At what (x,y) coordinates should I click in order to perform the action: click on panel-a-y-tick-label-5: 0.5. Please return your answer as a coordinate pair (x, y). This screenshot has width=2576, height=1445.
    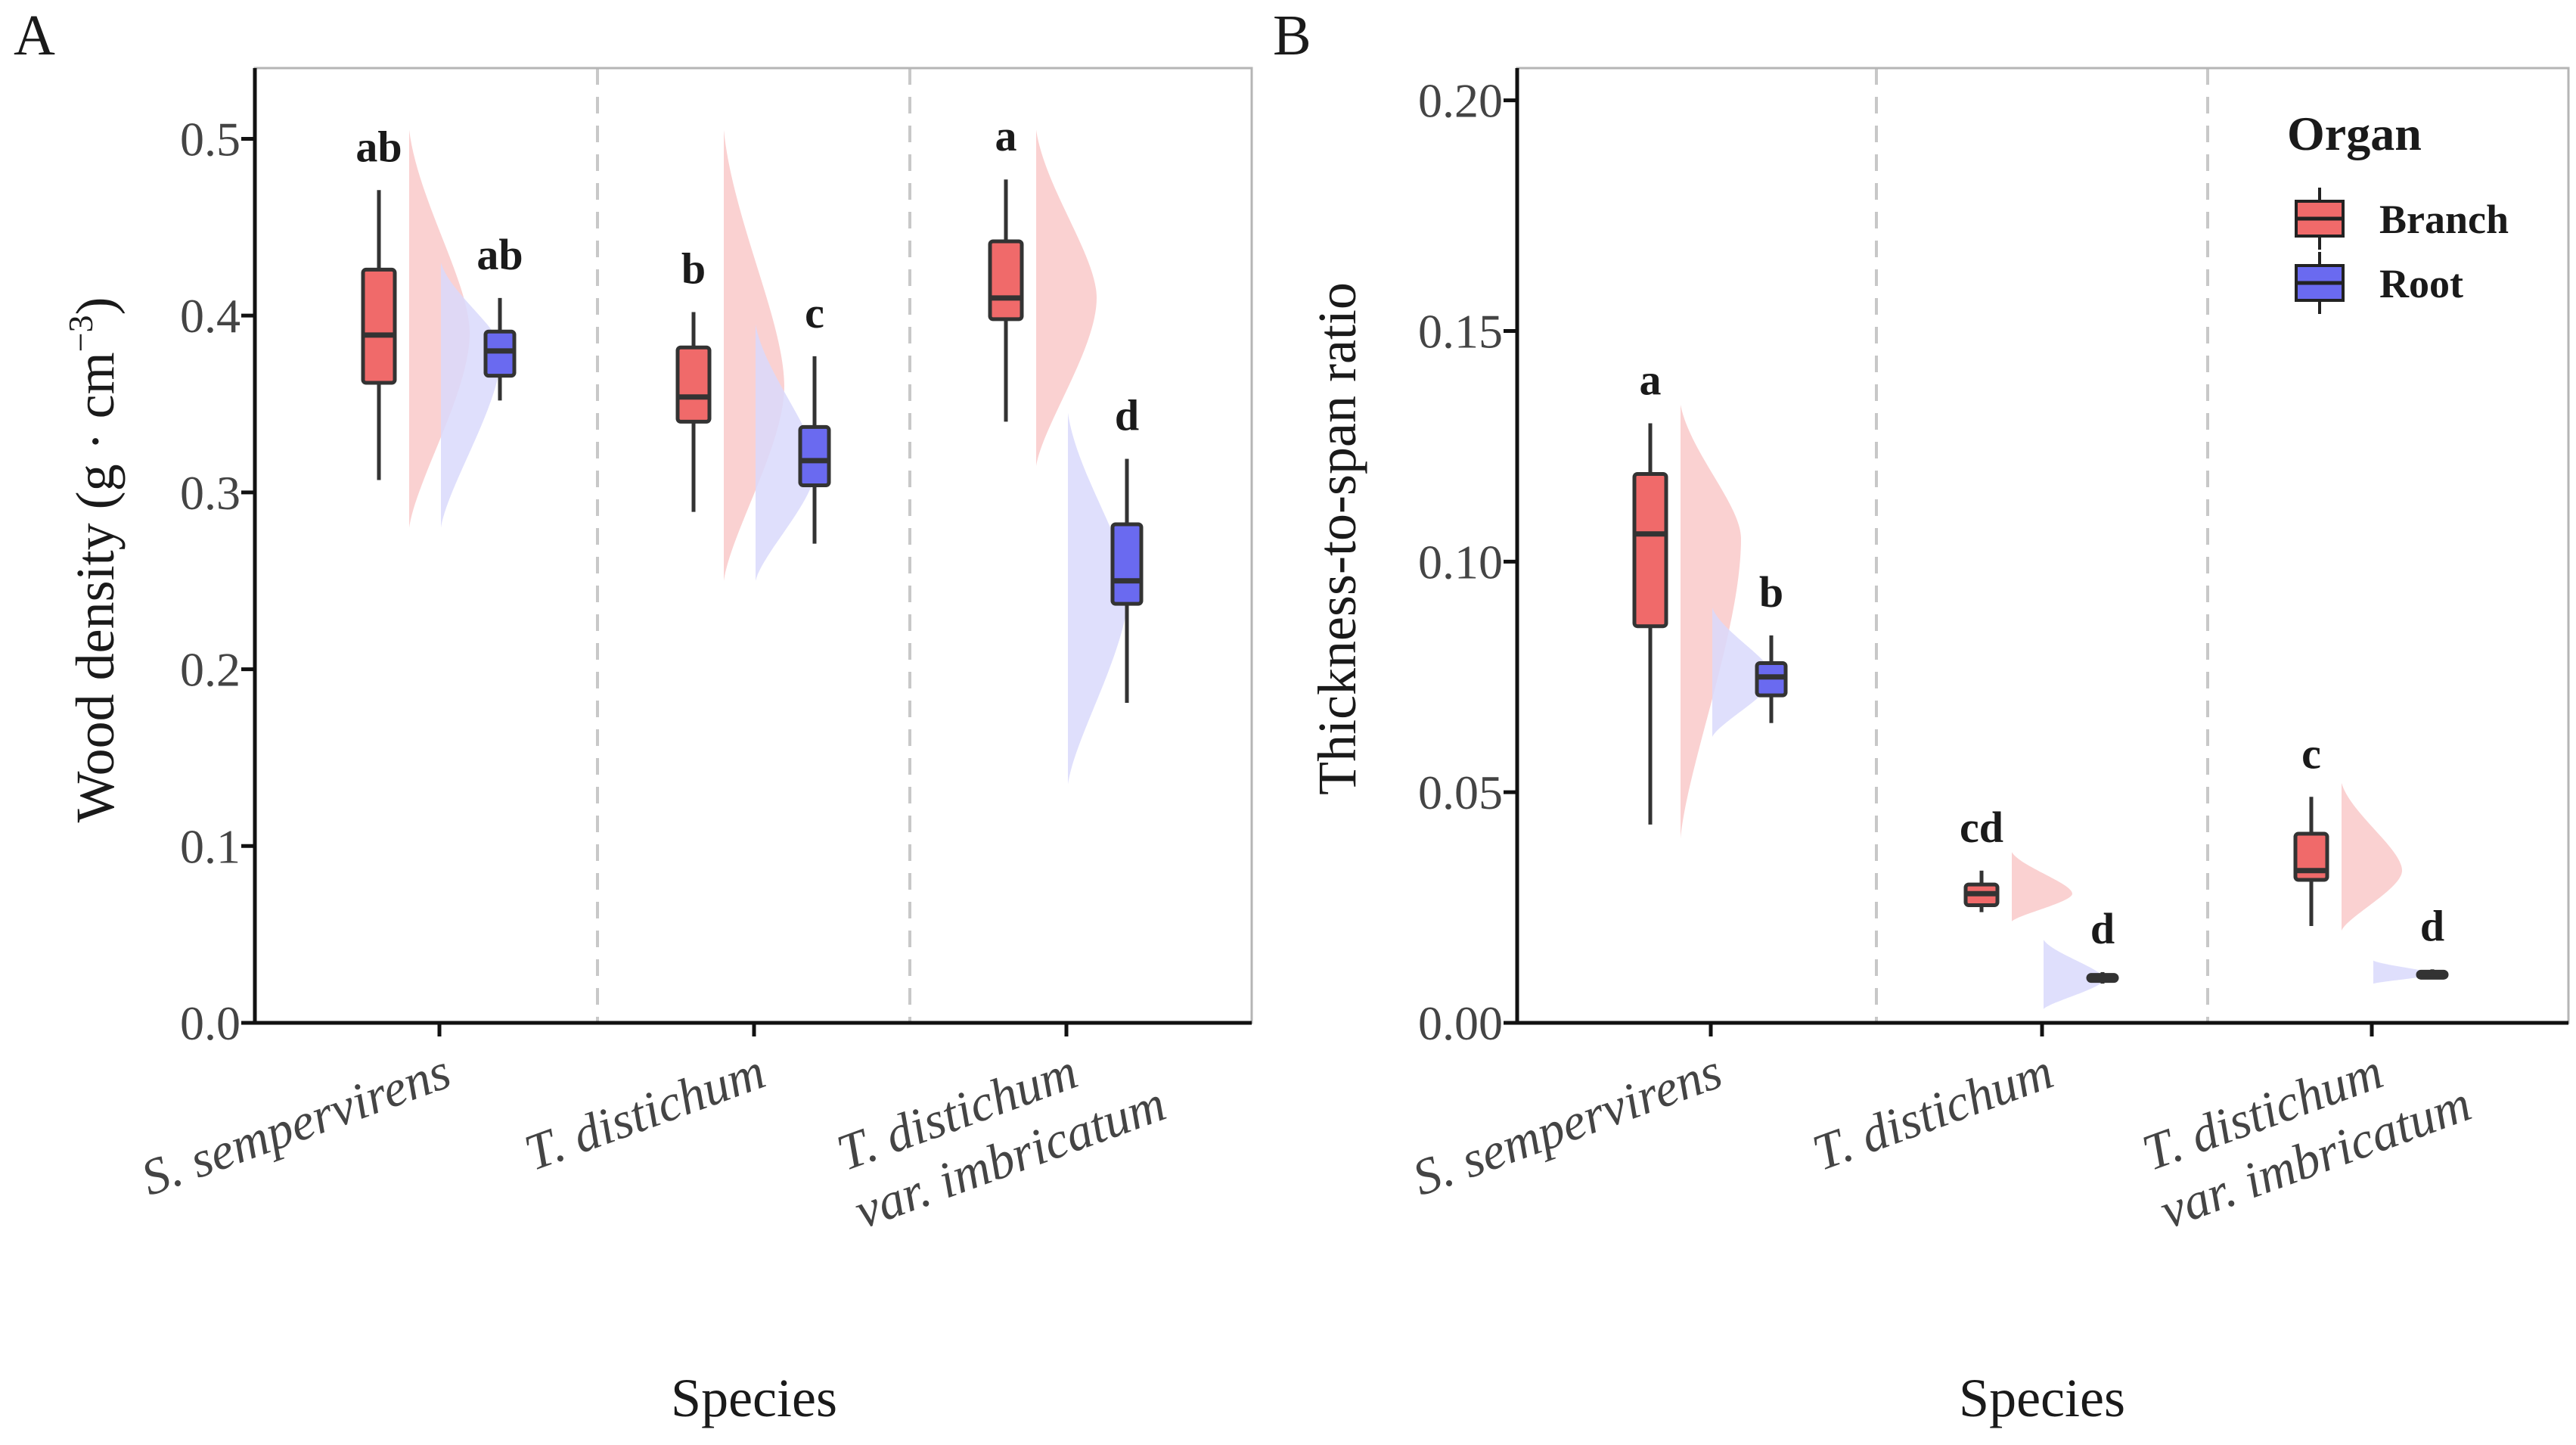
    Looking at the image, I should click on (210, 139).